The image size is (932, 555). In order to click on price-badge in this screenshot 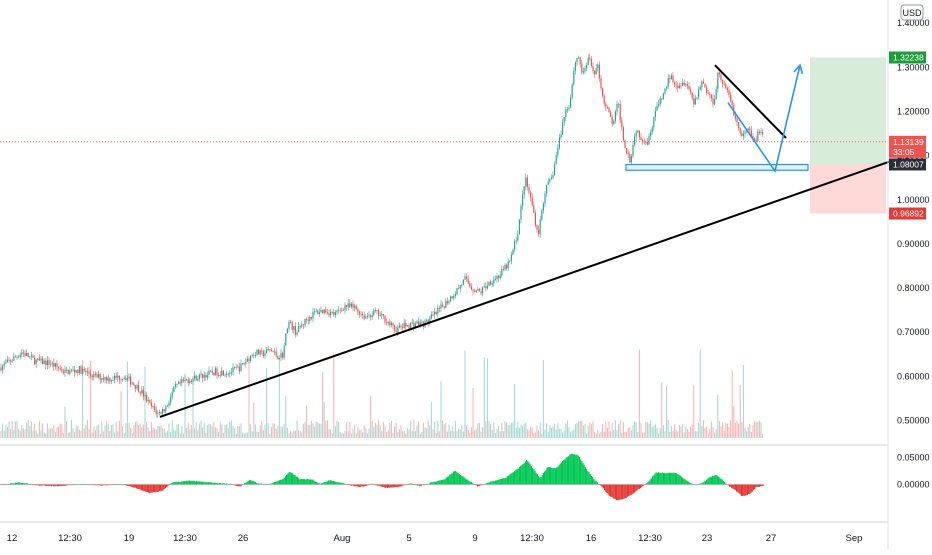, I will do `click(907, 146)`.